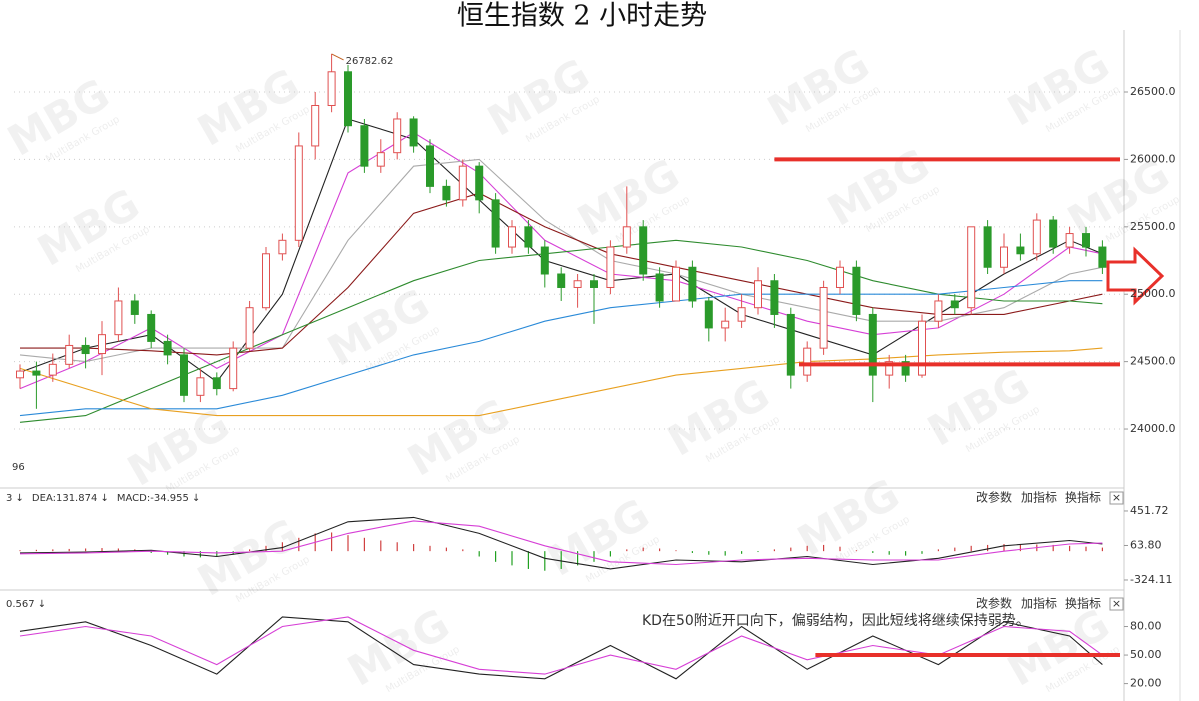 The image size is (1199, 701). What do you see at coordinates (1153, 361) in the screenshot?
I see `y-tick-label: 24500.0` at bounding box center [1153, 361].